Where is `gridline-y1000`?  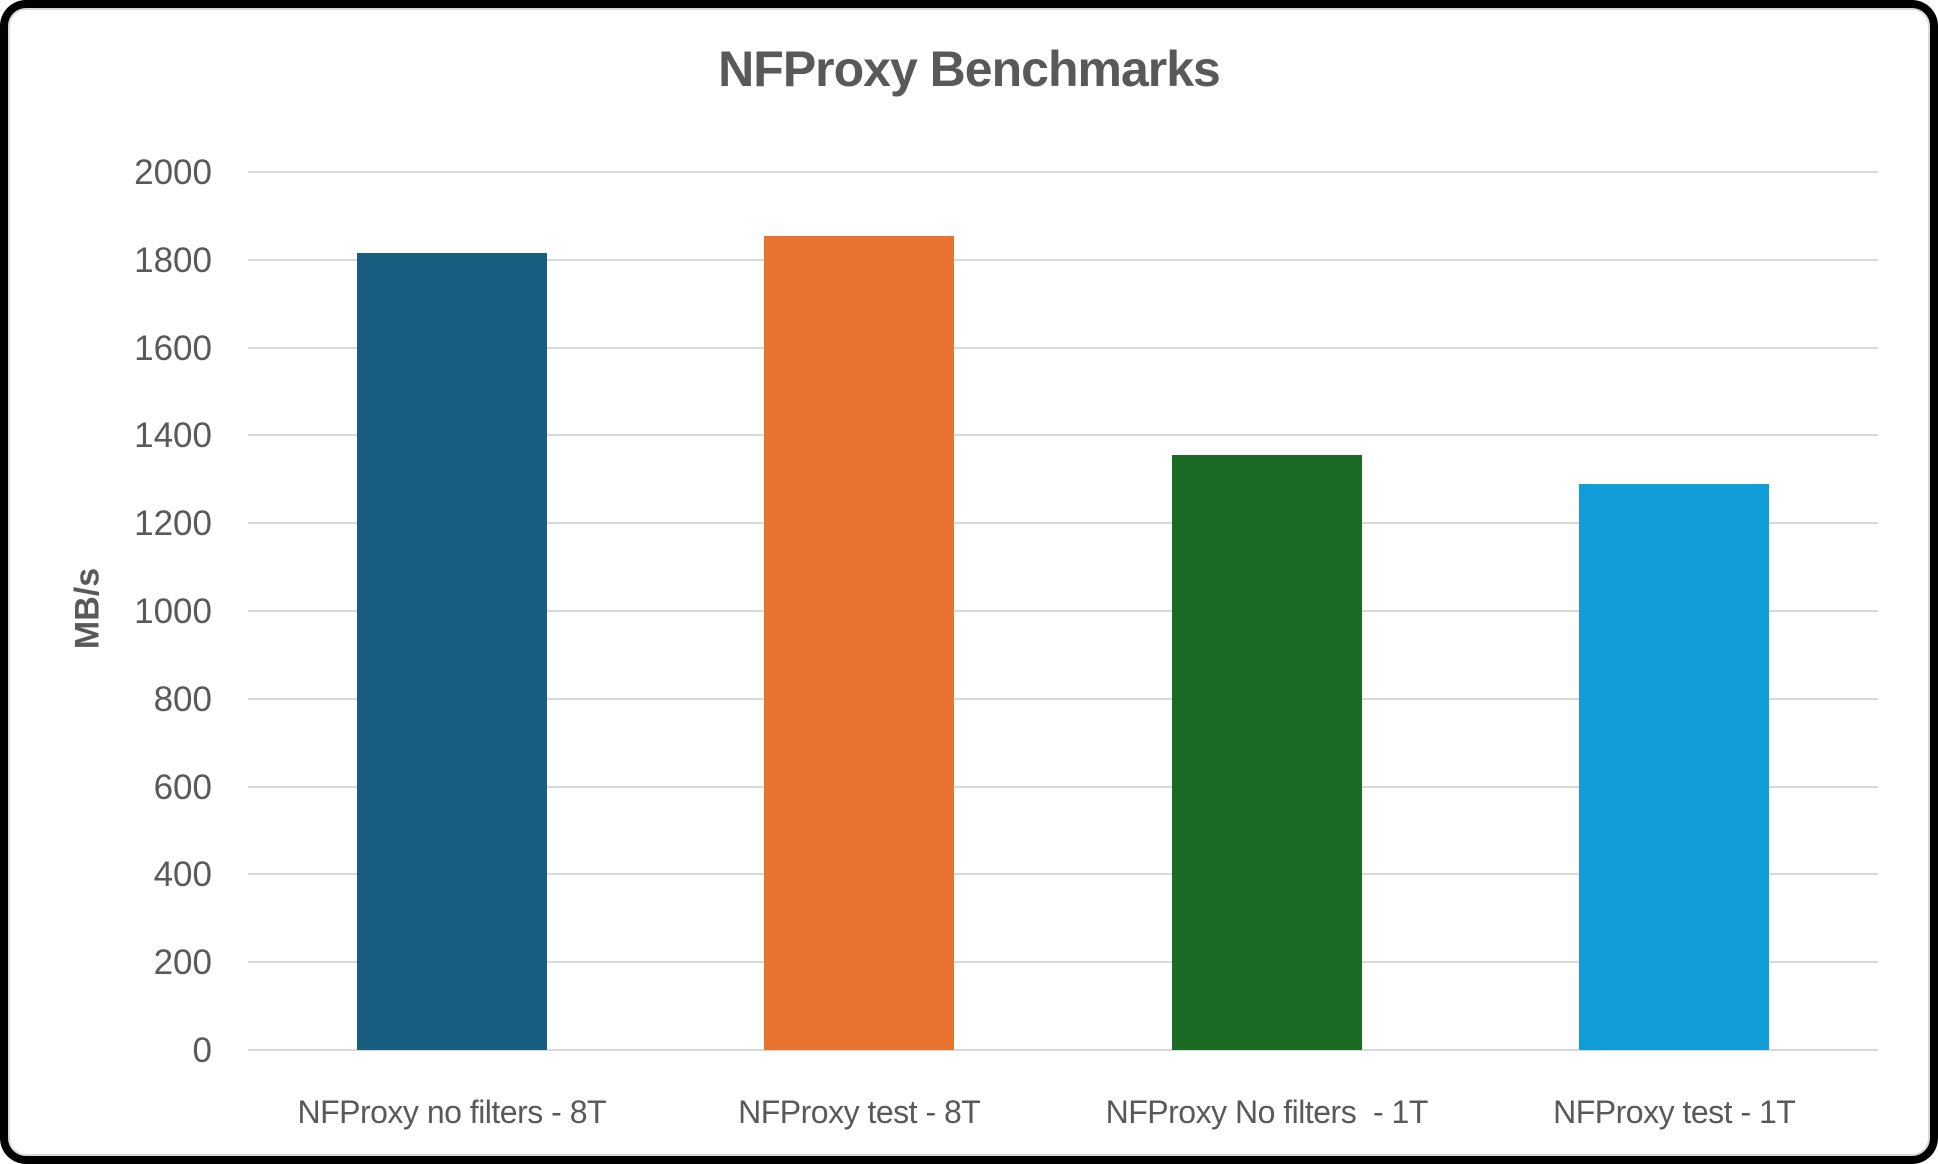
gridline-y1000 is located at coordinates (1063, 611).